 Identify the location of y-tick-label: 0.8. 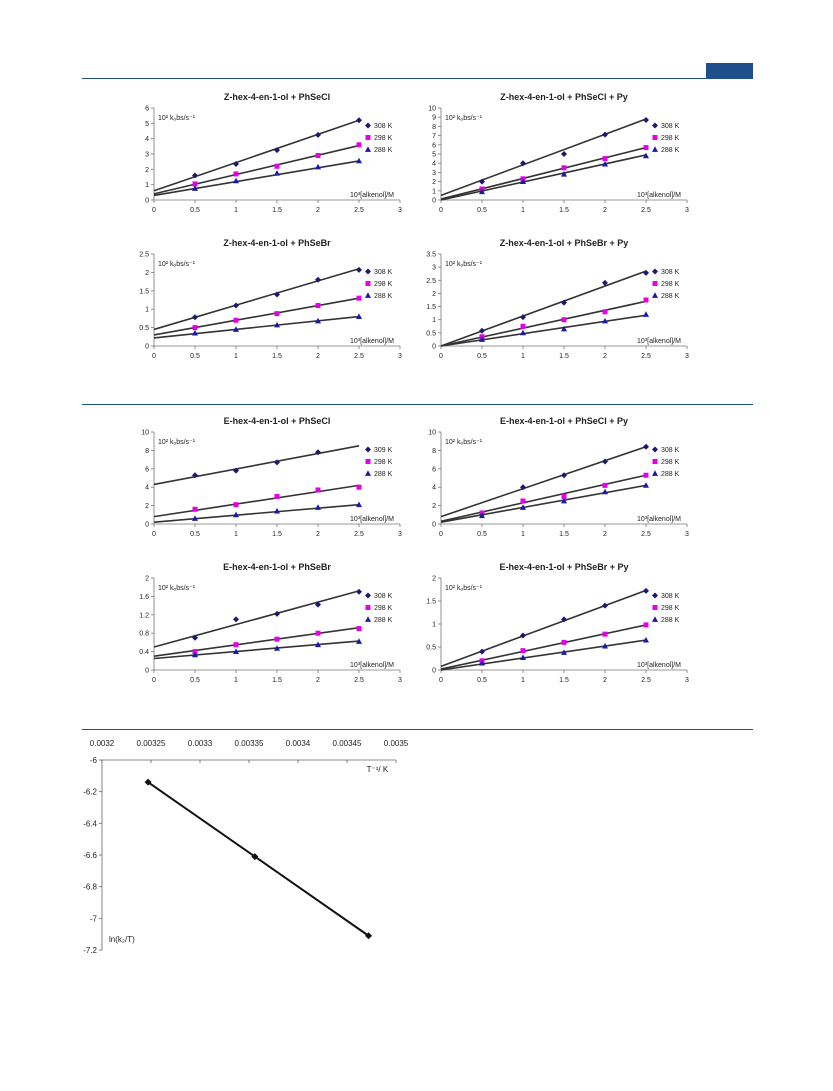
(144, 634).